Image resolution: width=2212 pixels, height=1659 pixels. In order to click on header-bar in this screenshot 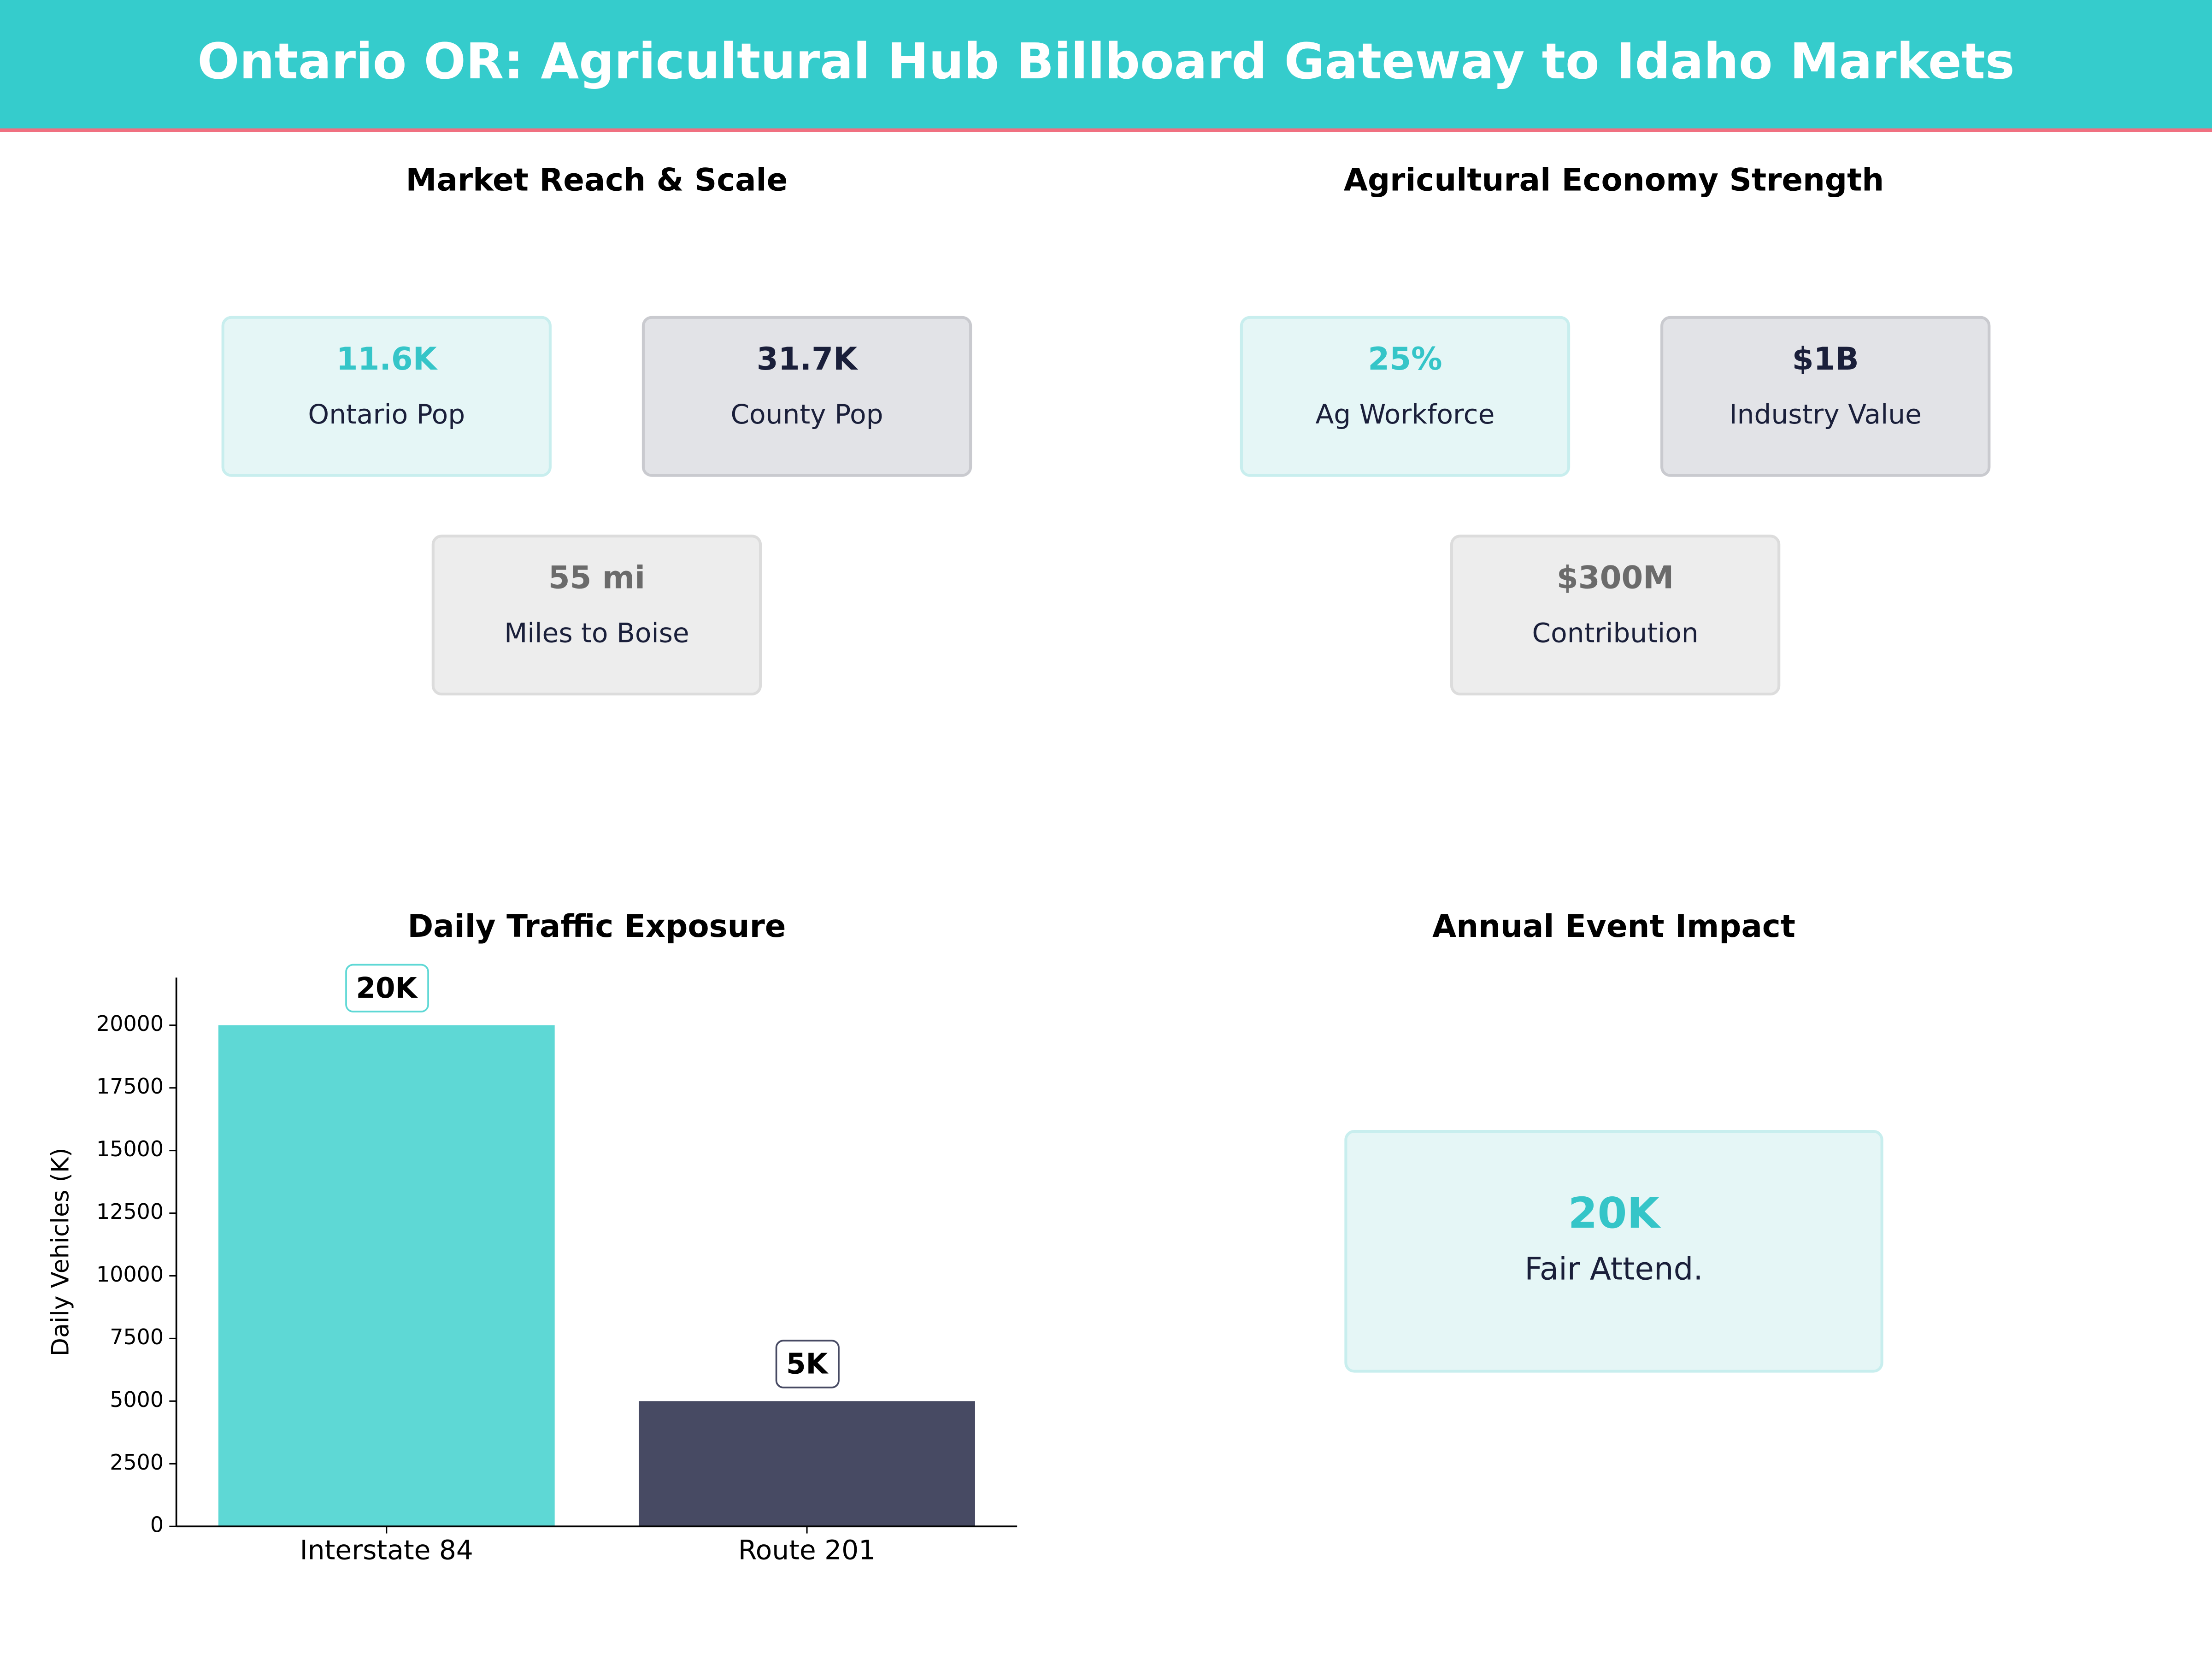, I will do `click(1106, 65)`.